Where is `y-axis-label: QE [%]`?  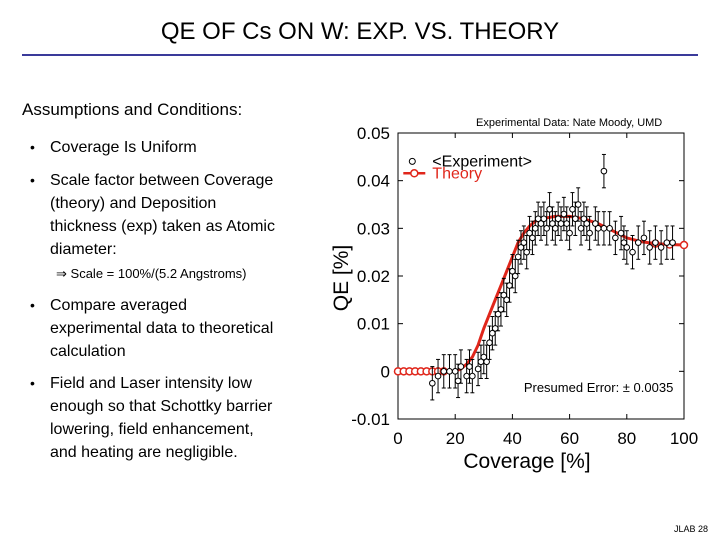
y-axis-label: QE [%] is located at coordinates (341, 278).